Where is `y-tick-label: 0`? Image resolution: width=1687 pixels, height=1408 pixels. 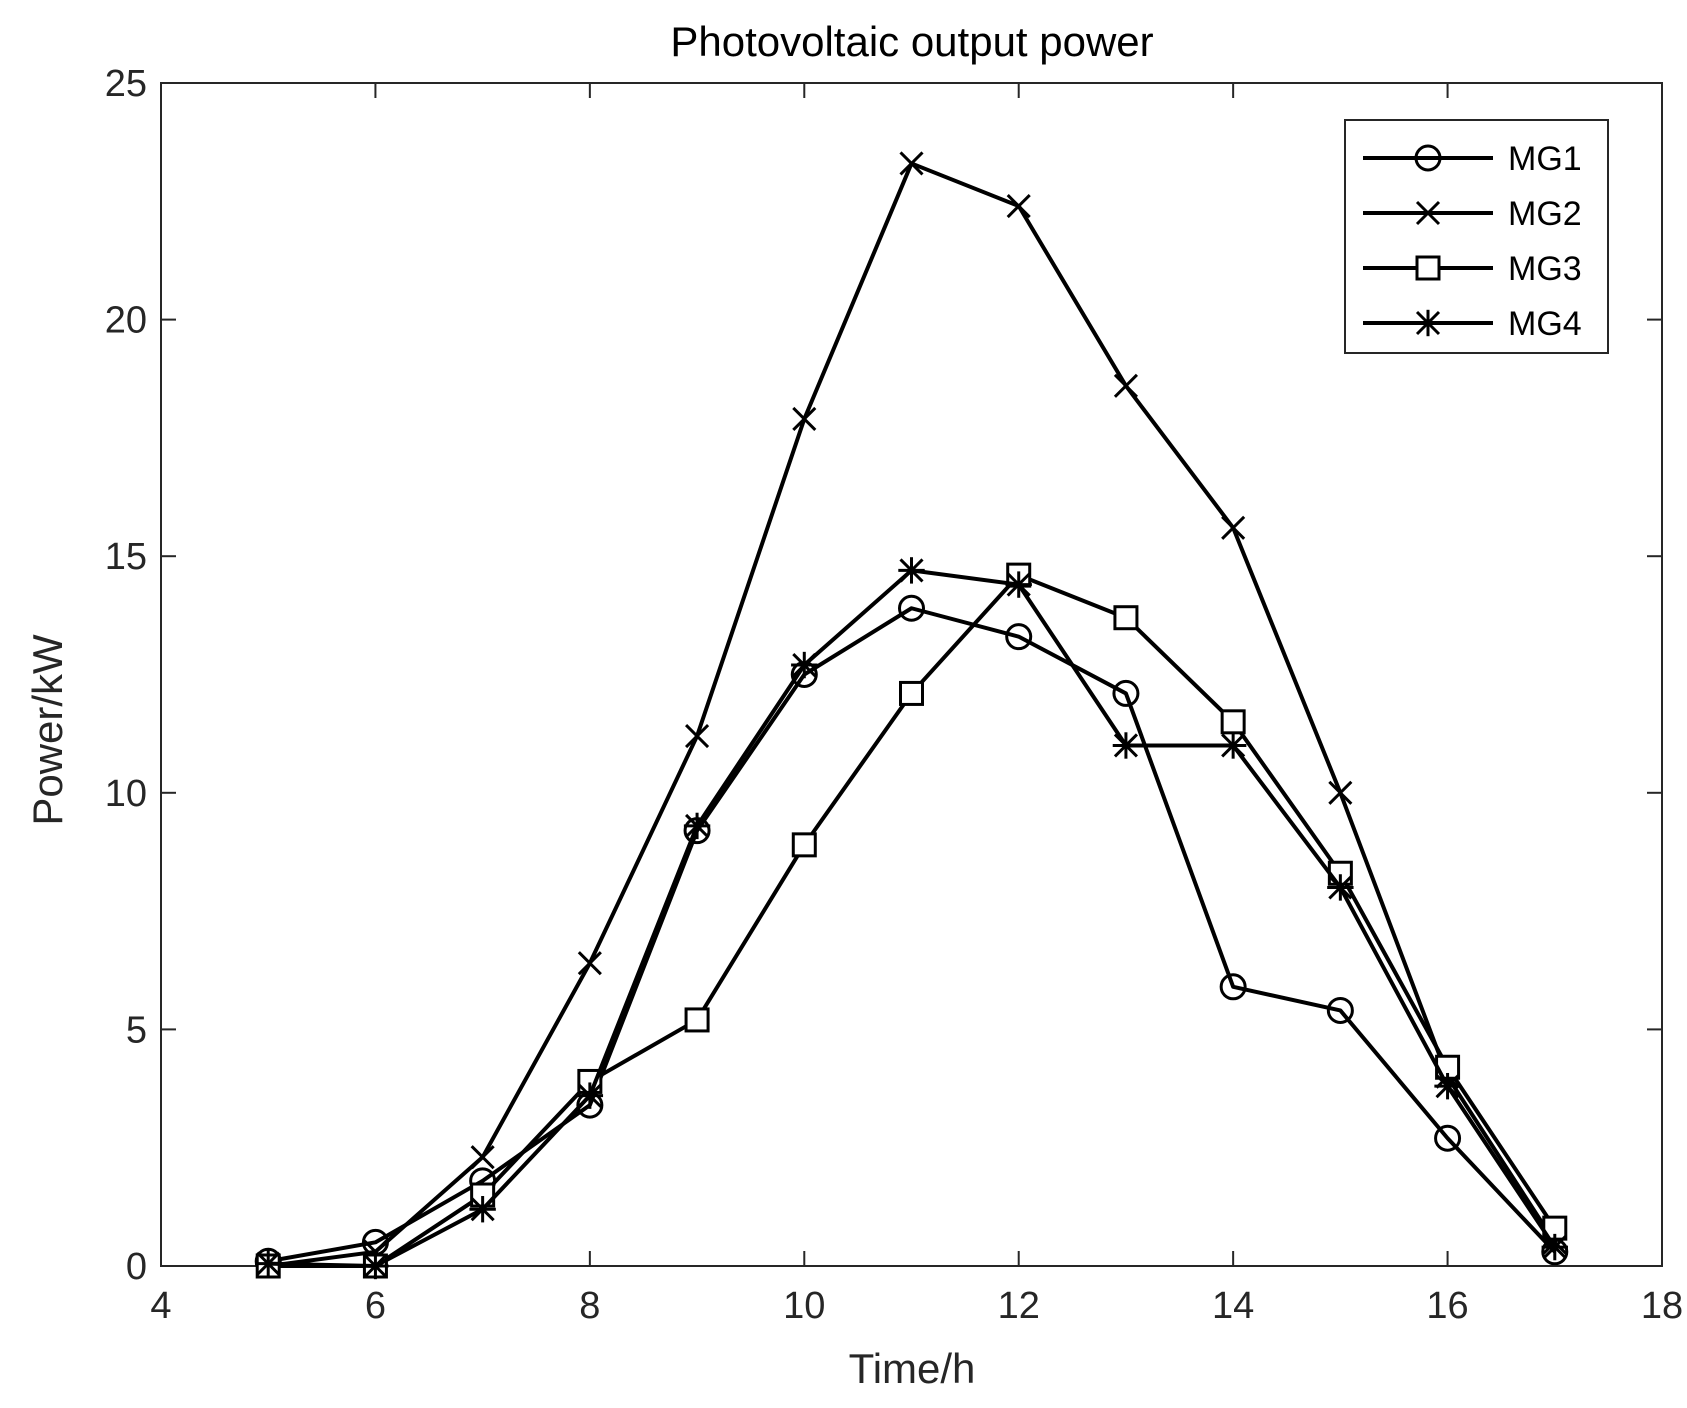 y-tick-label: 0 is located at coordinates (136, 1267).